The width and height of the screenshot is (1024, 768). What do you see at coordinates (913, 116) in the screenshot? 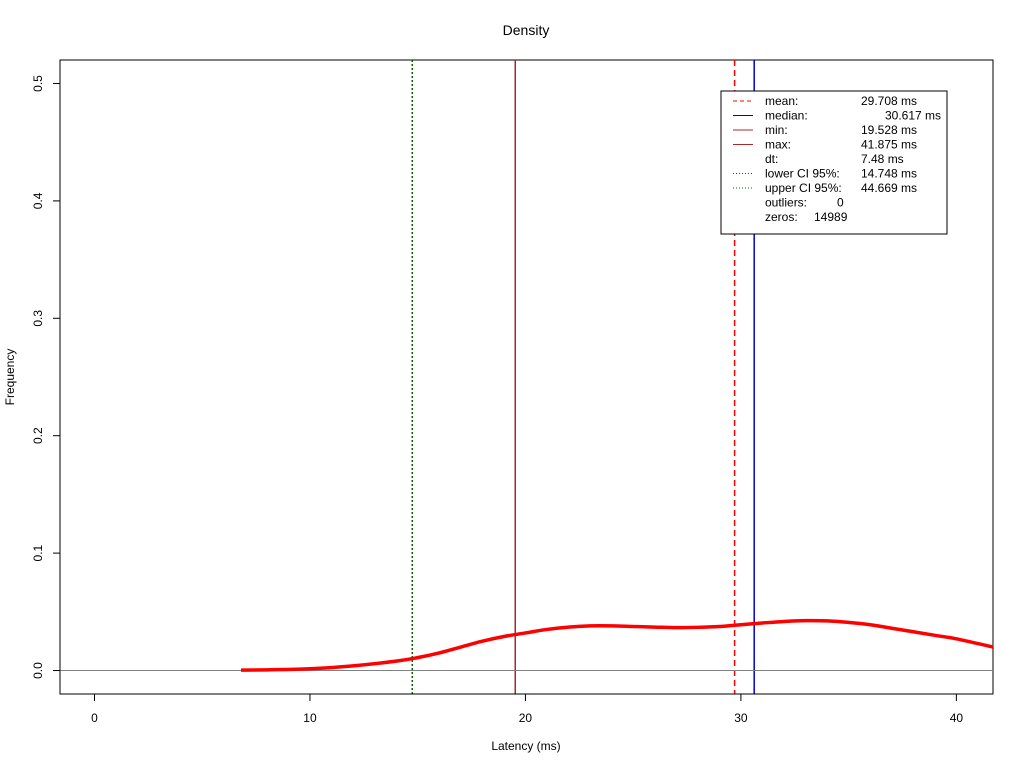
I see `legend-value: 30.617 ms` at bounding box center [913, 116].